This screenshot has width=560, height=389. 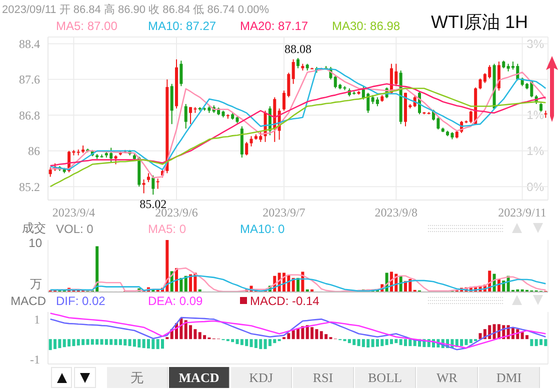 I want to click on category-label: RSI, so click(x=323, y=377).